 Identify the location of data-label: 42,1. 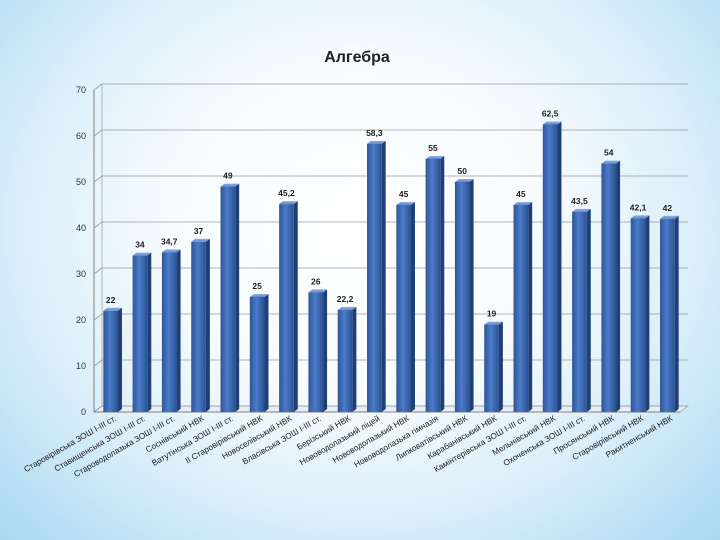
(638, 207).